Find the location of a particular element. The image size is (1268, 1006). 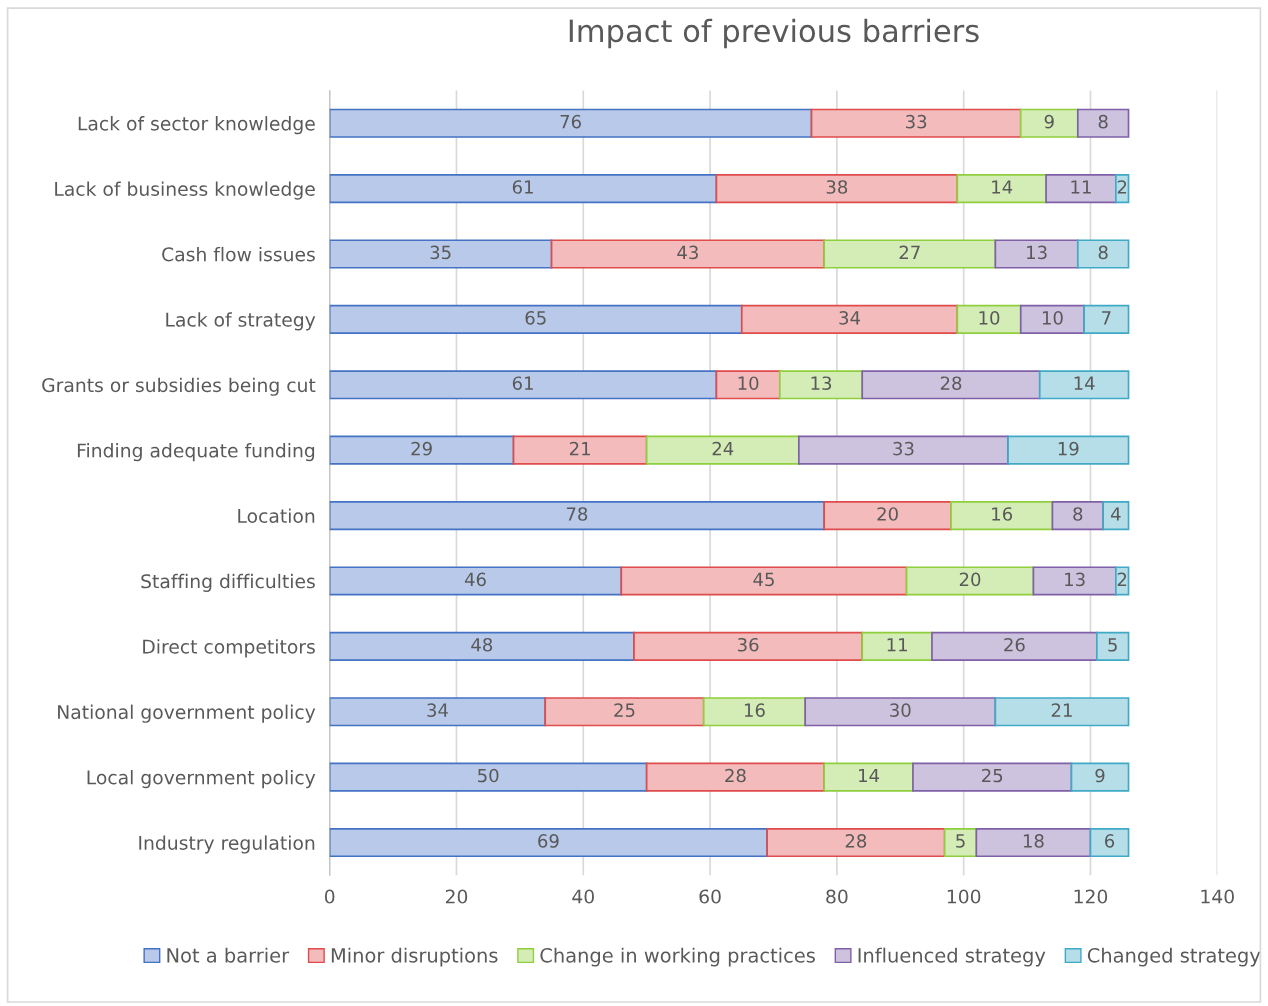

data-label: 10 is located at coordinates (1052, 317).